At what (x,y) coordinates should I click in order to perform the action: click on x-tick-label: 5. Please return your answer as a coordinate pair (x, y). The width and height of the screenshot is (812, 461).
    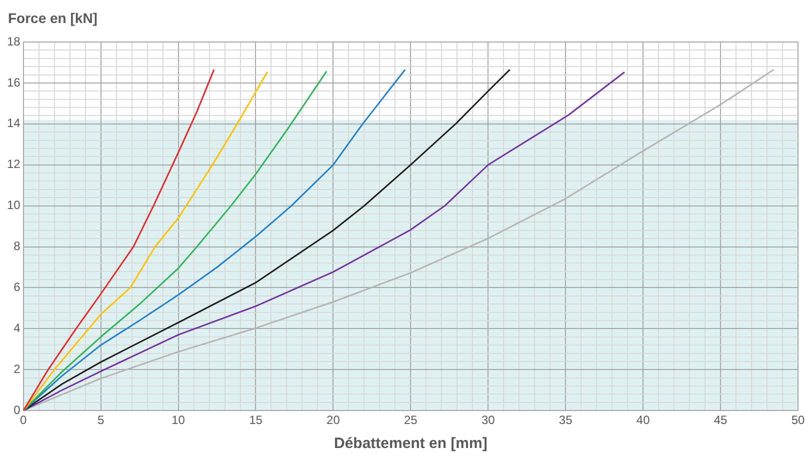
    Looking at the image, I should click on (100, 420).